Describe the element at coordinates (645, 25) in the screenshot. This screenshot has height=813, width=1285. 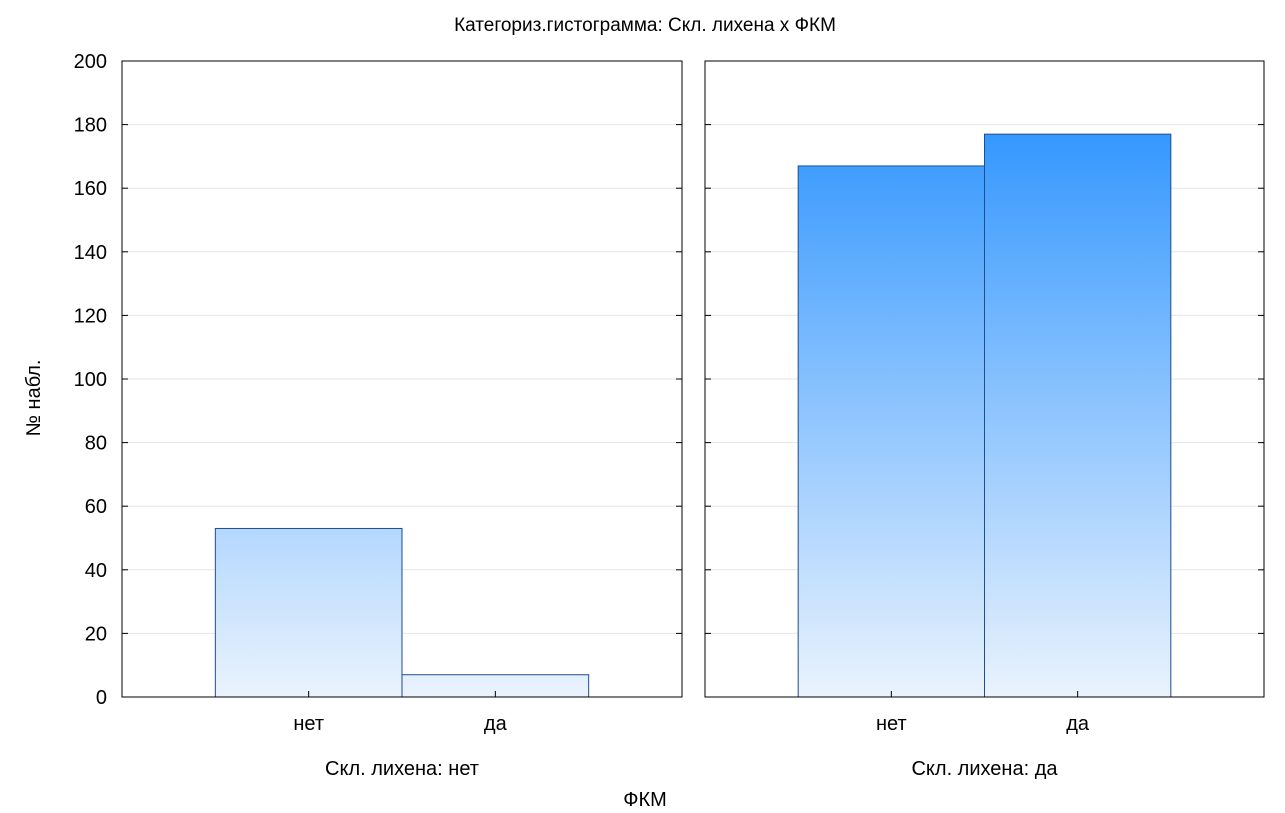
I see `chart-title: Категориз.гистограмма: Скл. лихена x ФКМ` at that location.